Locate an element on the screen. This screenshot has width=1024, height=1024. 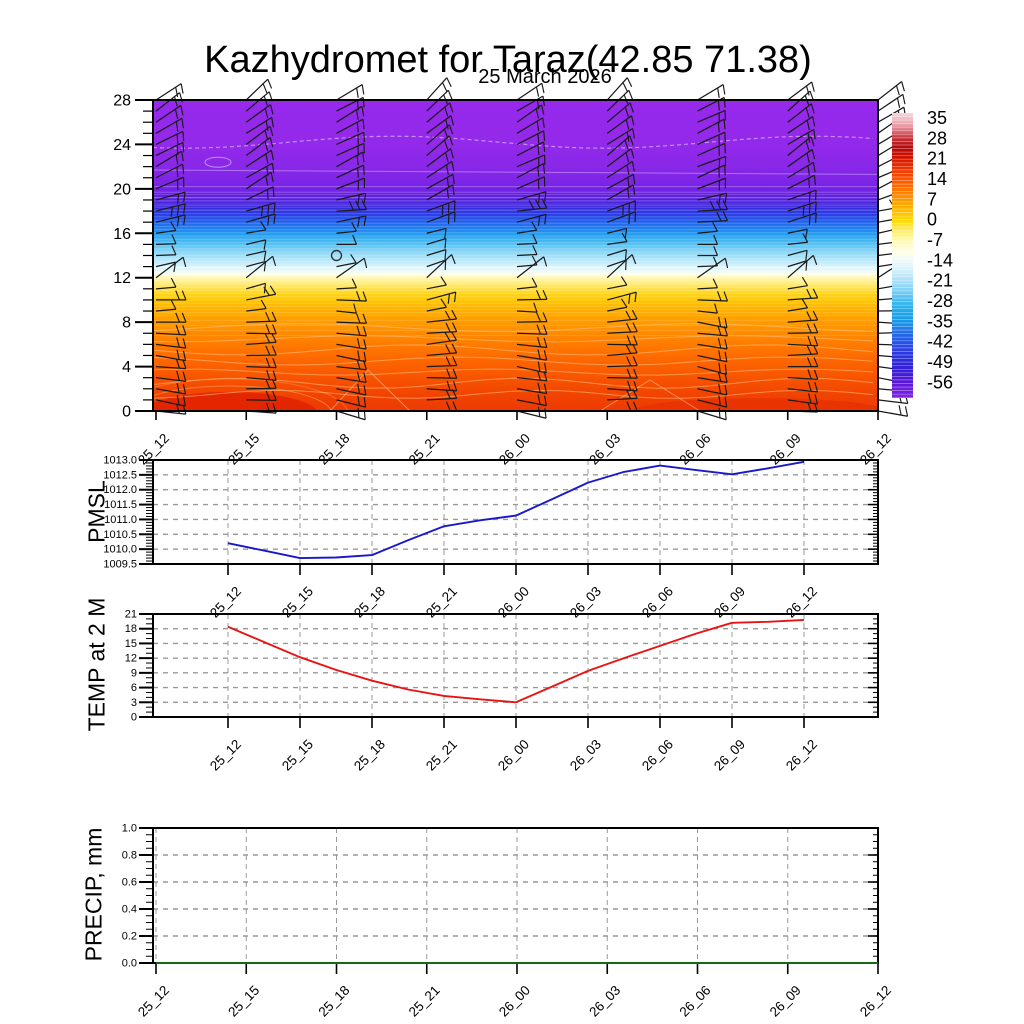
pmsl-panel-y-tick-label: 1010.0 is located at coordinates (120, 550).